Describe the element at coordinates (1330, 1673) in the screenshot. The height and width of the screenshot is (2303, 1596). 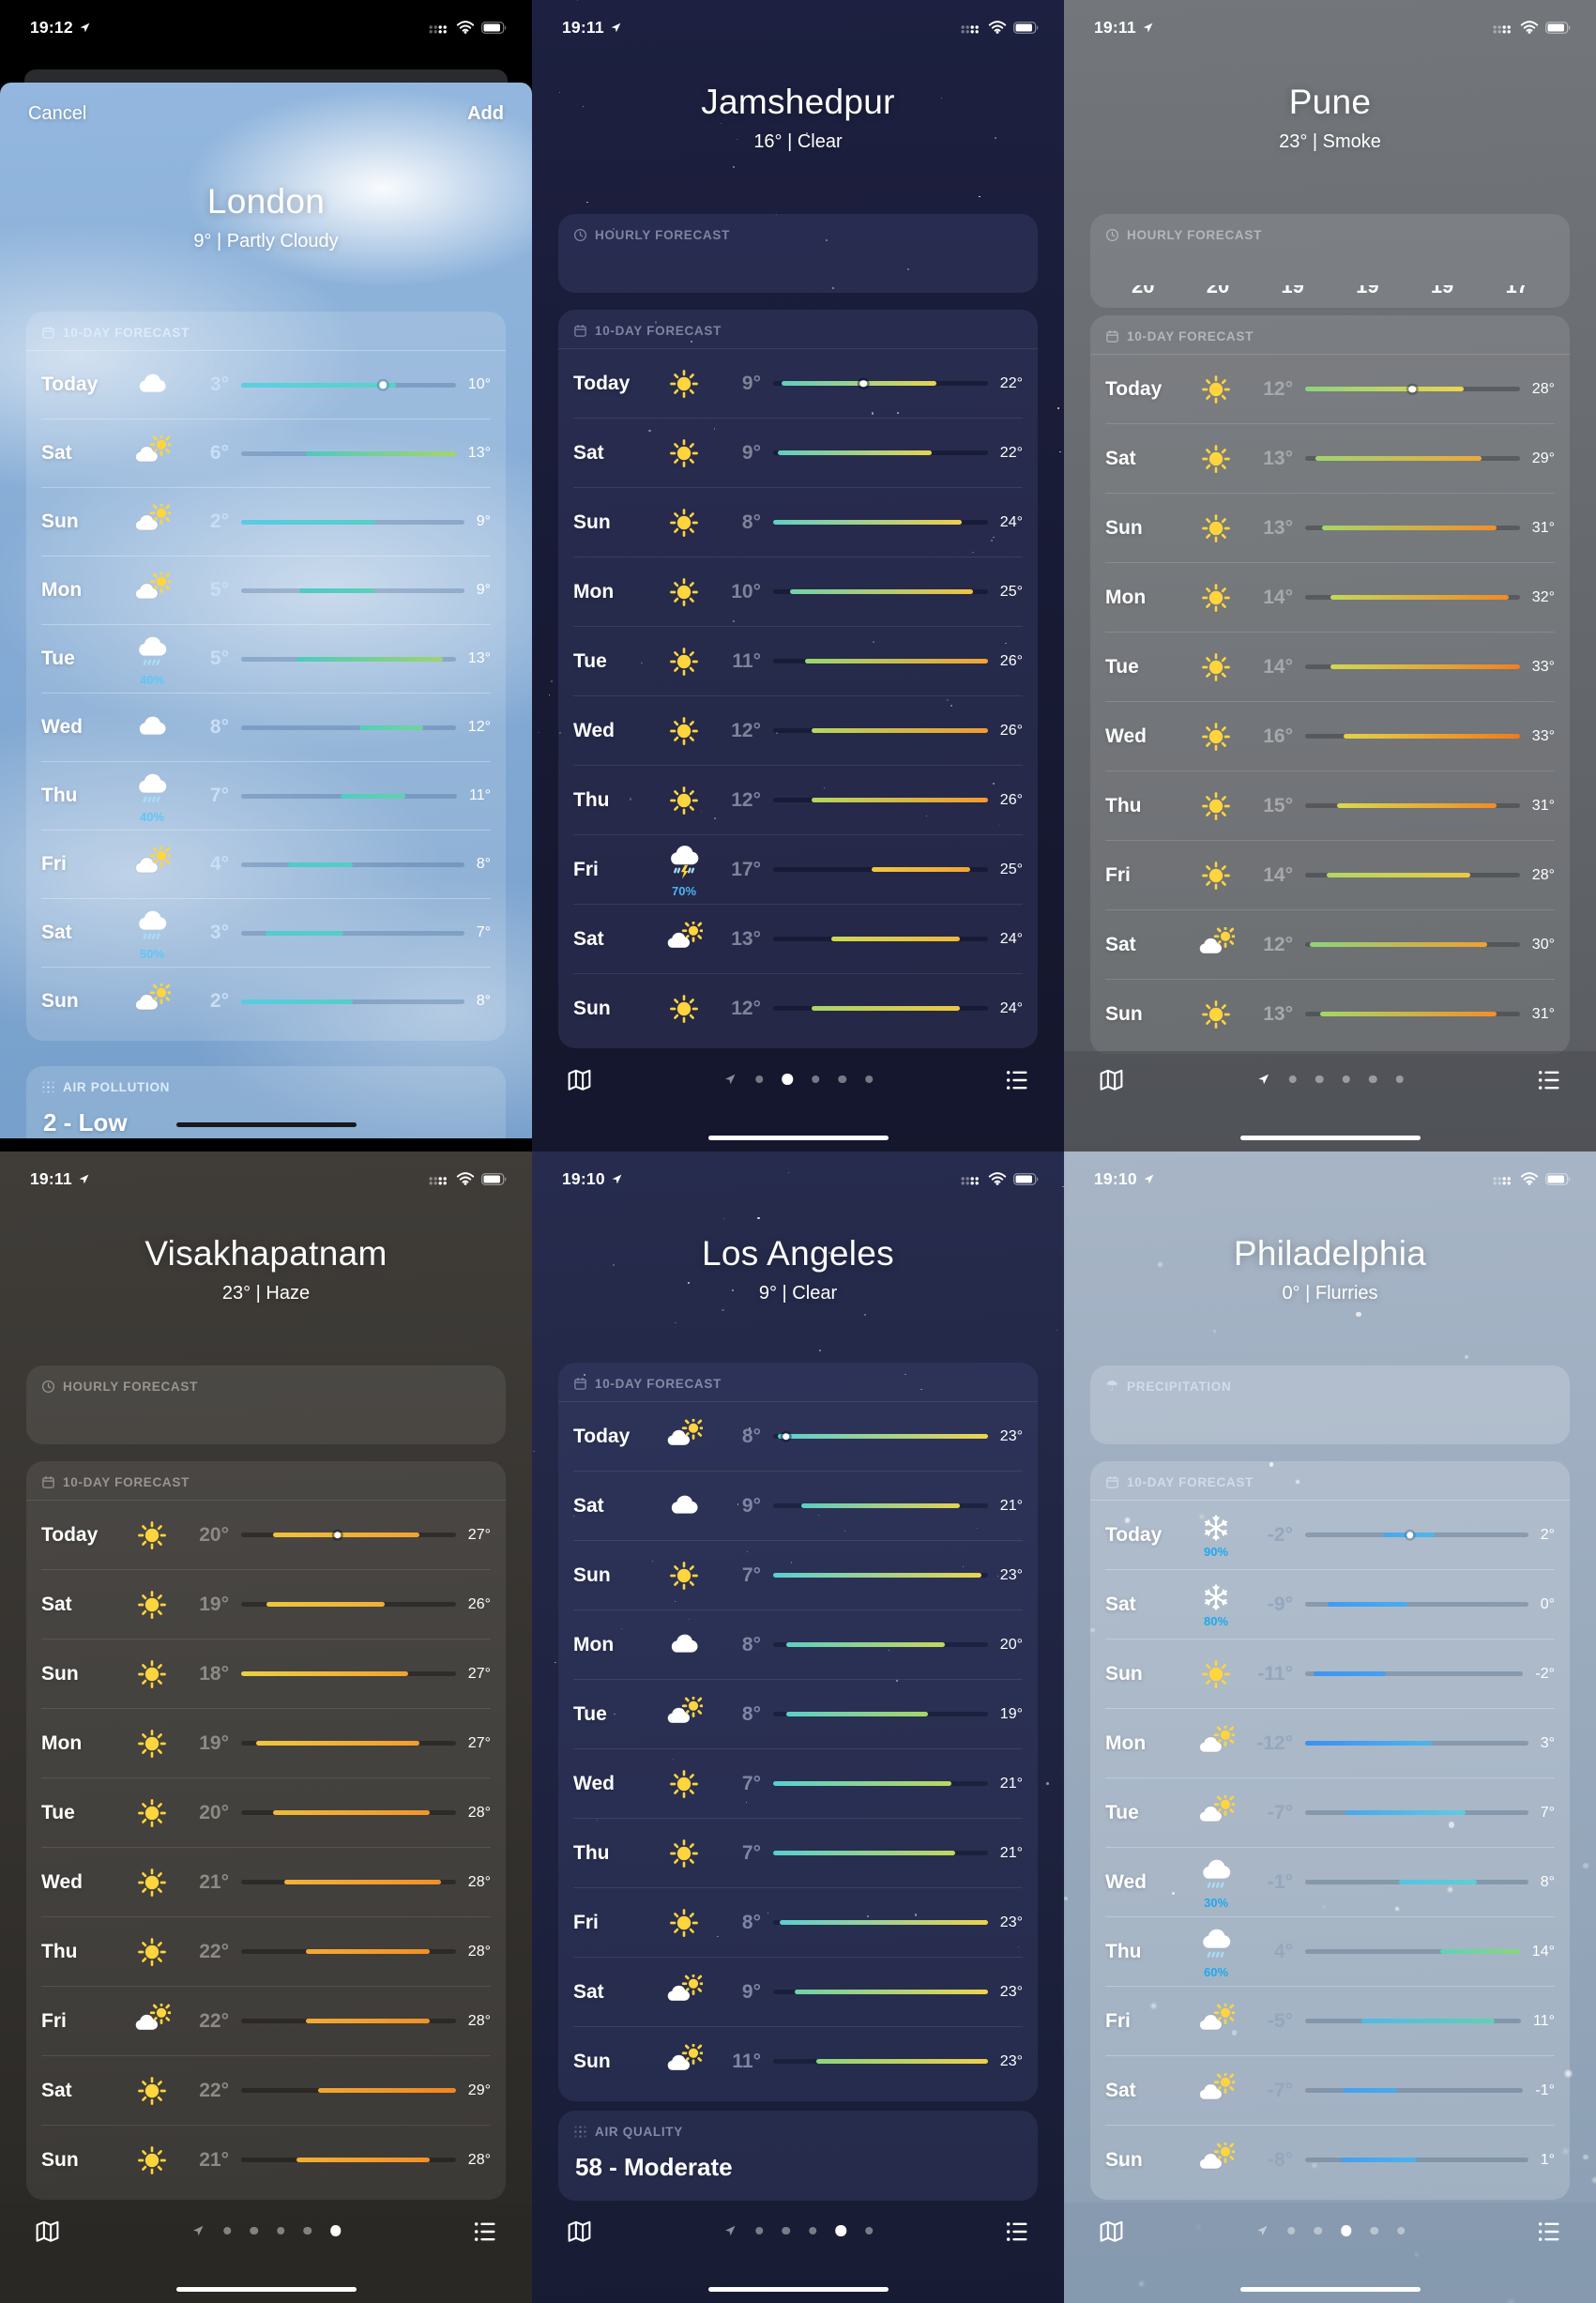
I see `forecast-row: Sun -11° -2°` at that location.